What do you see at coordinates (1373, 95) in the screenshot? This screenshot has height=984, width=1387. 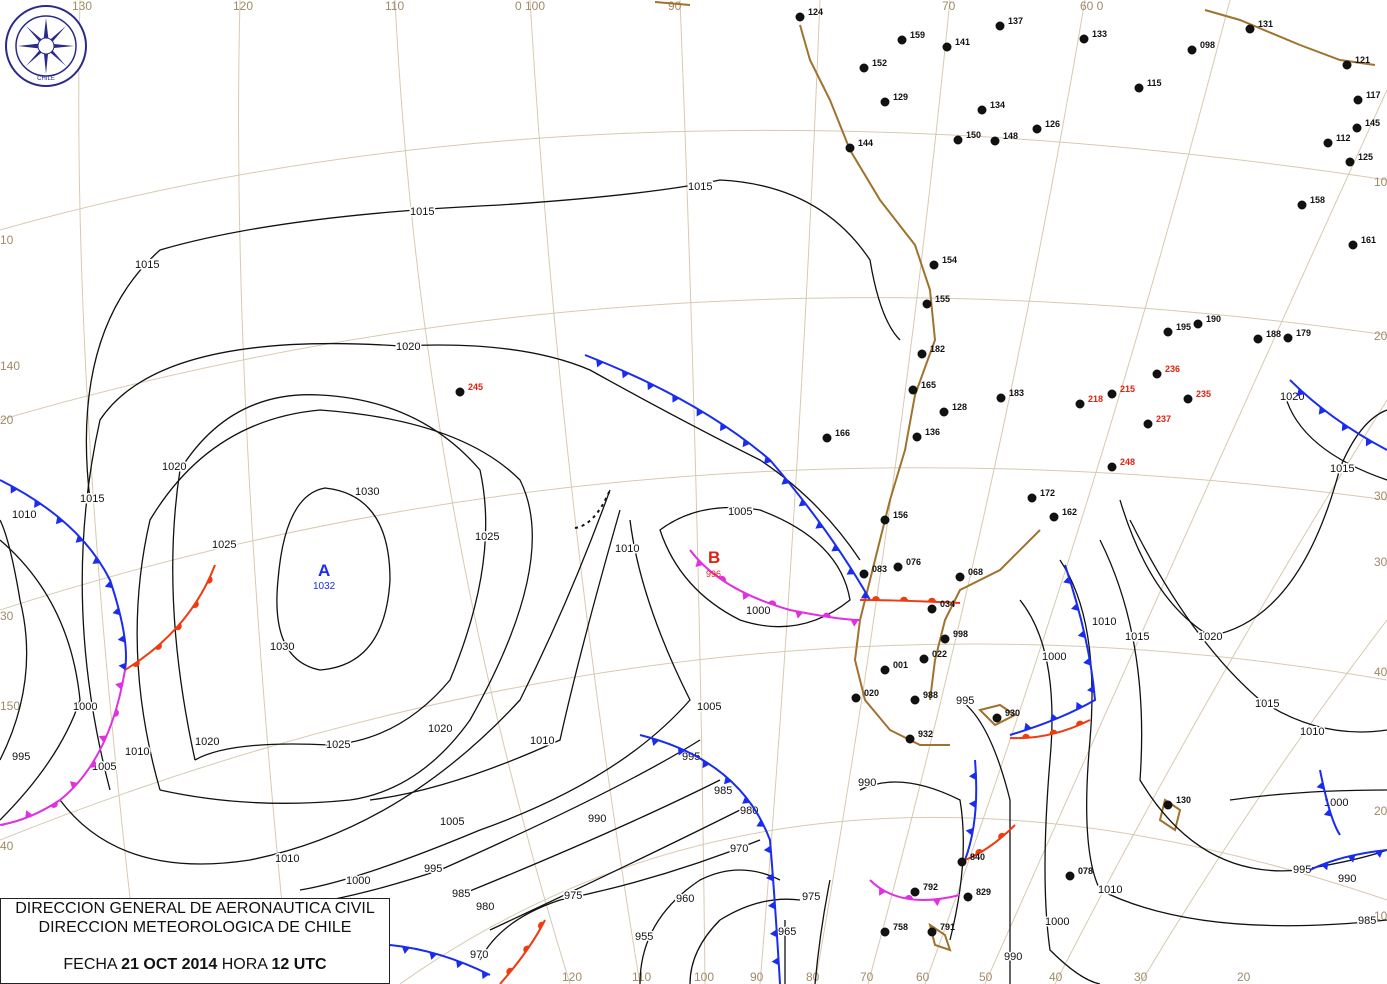 I see `station-pressure: 117` at bounding box center [1373, 95].